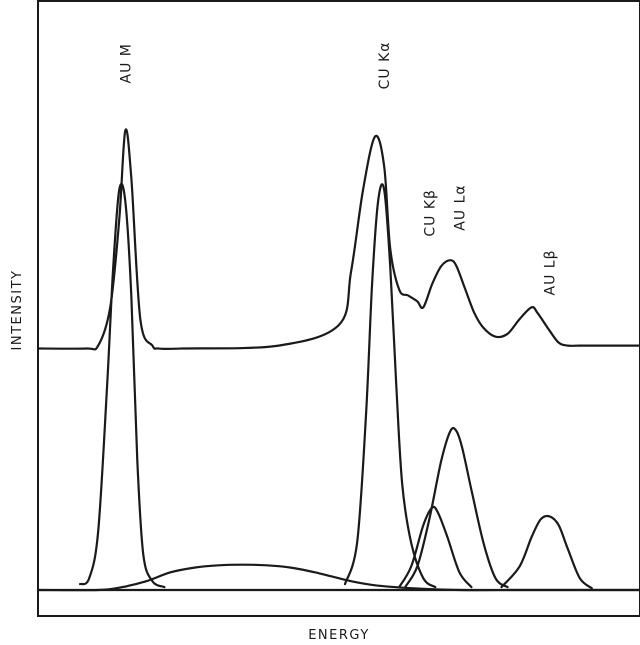 The height and width of the screenshot is (645, 640). What do you see at coordinates (122, 385) in the screenshot?
I see `series-line-au-m-component` at bounding box center [122, 385].